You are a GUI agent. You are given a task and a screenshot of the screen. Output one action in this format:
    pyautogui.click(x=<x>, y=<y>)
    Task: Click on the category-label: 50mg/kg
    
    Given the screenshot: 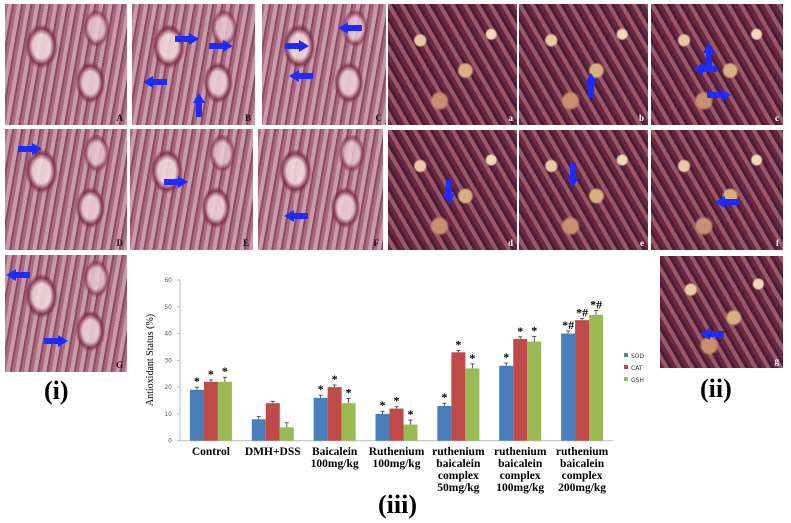 What is the action you would take?
    pyautogui.click(x=458, y=488)
    